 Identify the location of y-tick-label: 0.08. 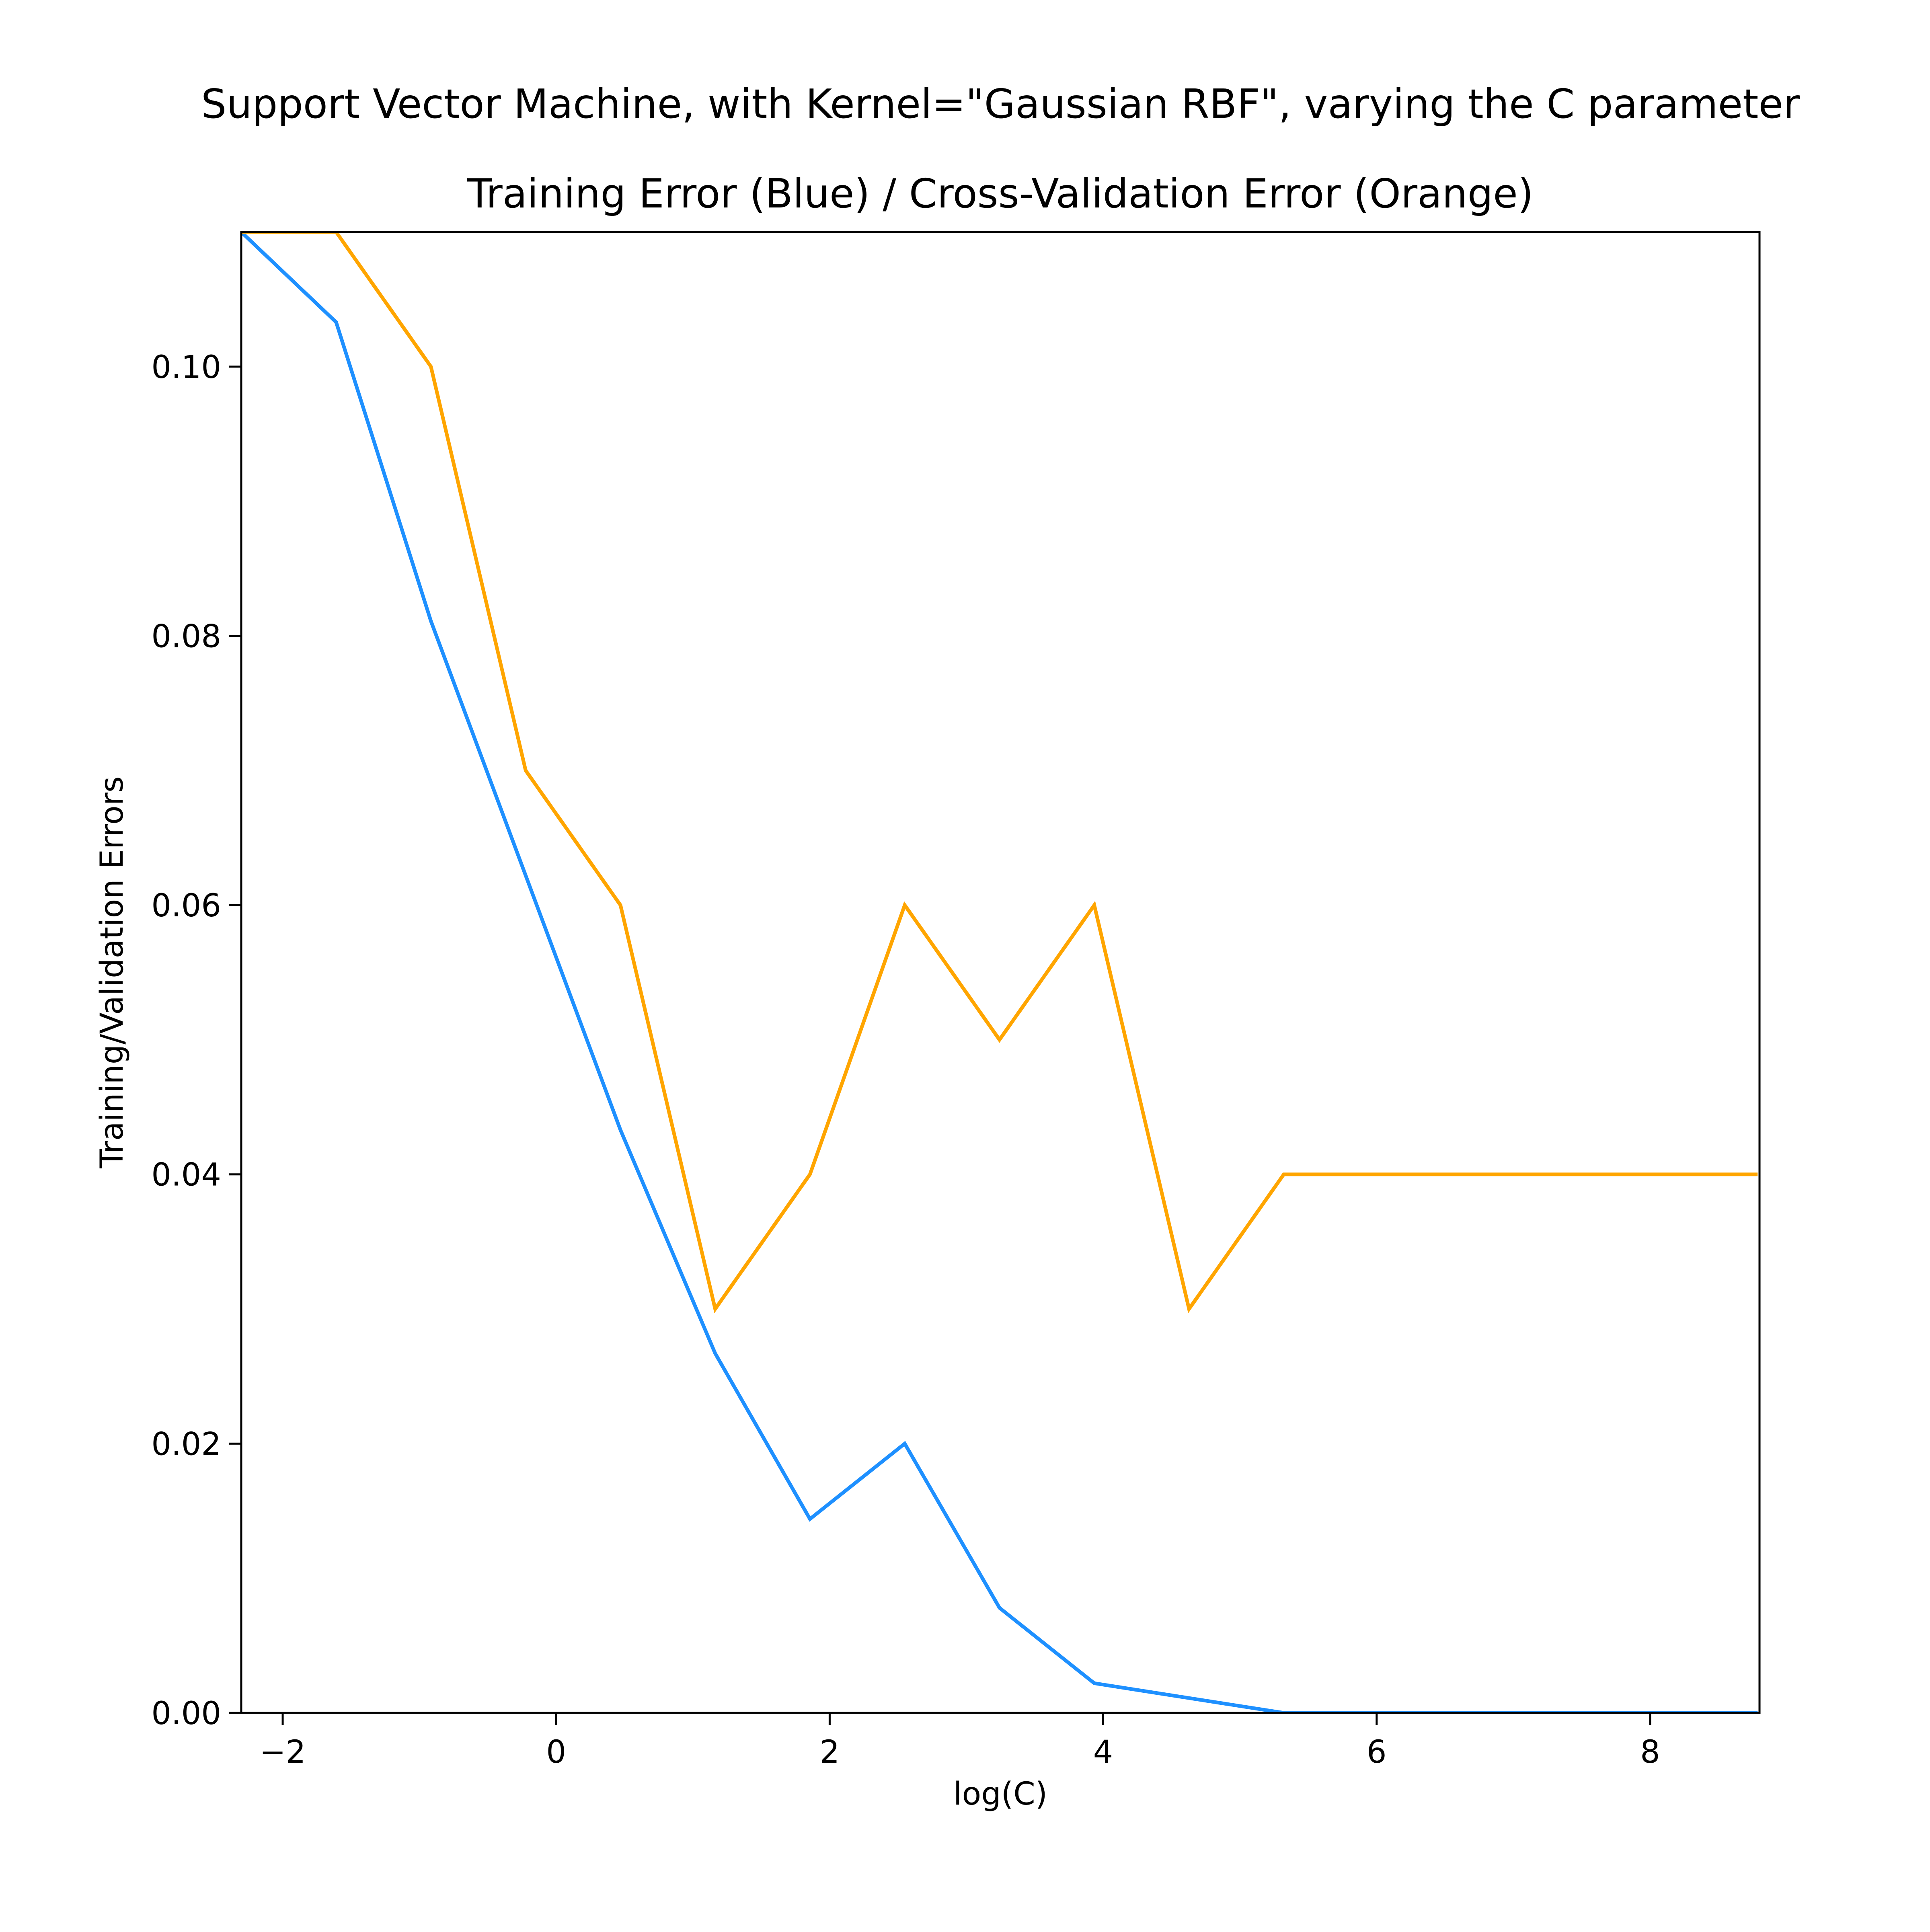
(186, 636).